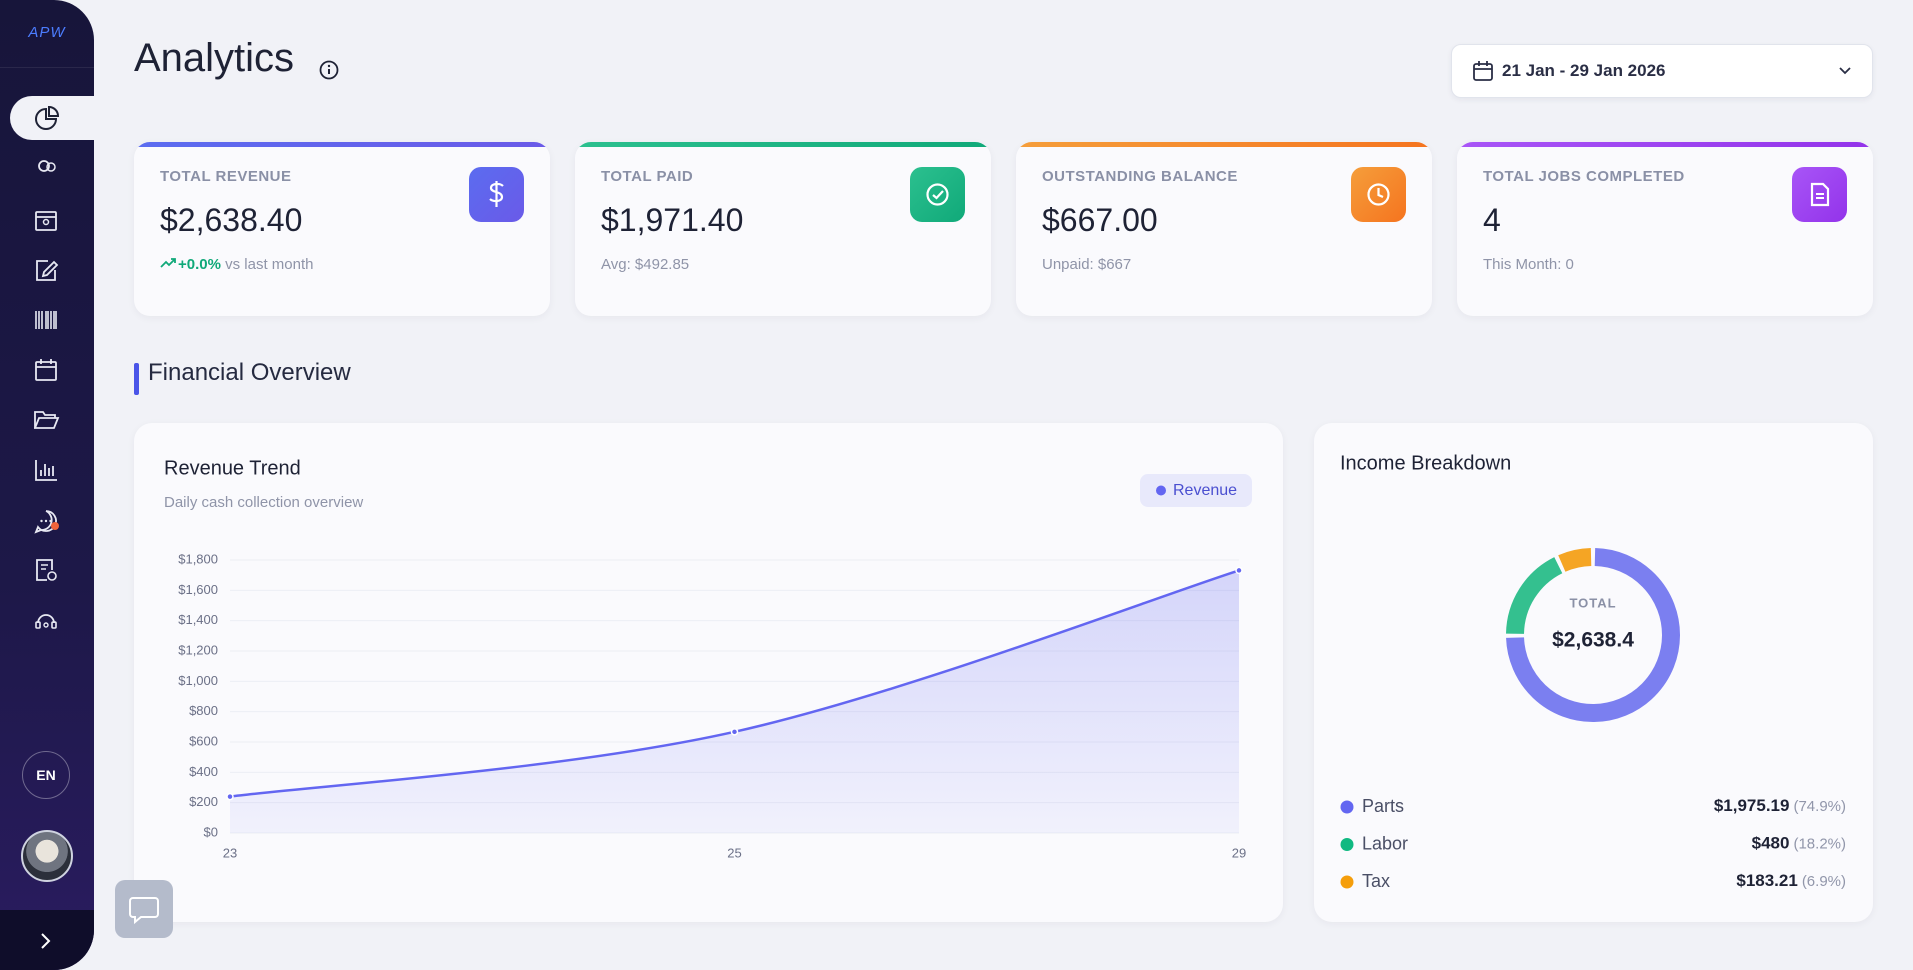 The height and width of the screenshot is (970, 1913). What do you see at coordinates (1425, 463) in the screenshot?
I see `chart-title: Income Breakdown` at bounding box center [1425, 463].